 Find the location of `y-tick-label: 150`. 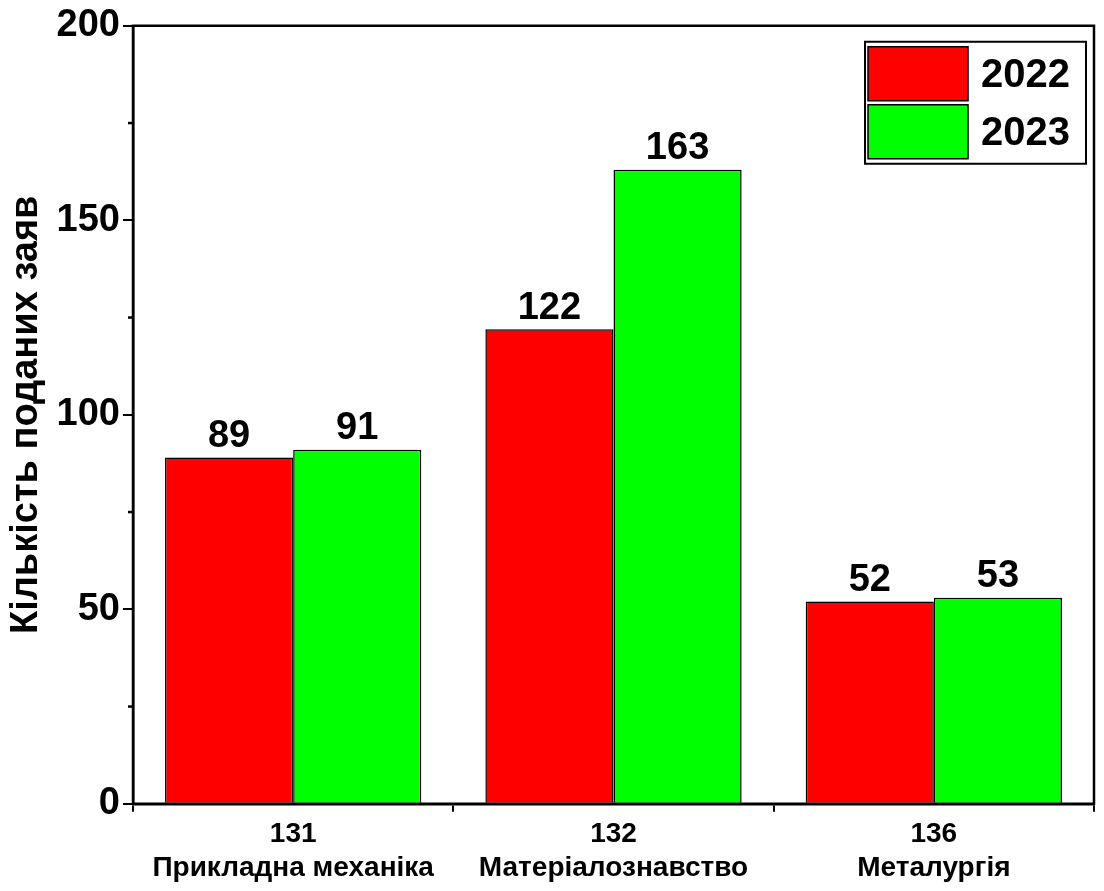

y-tick-label: 150 is located at coordinates (88, 217).